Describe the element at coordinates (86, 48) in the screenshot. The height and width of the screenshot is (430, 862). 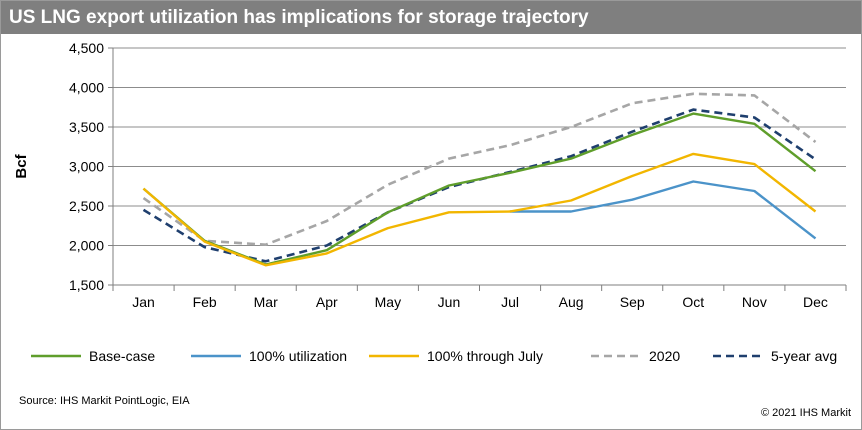
I see `y-tick-label: 4,500` at that location.